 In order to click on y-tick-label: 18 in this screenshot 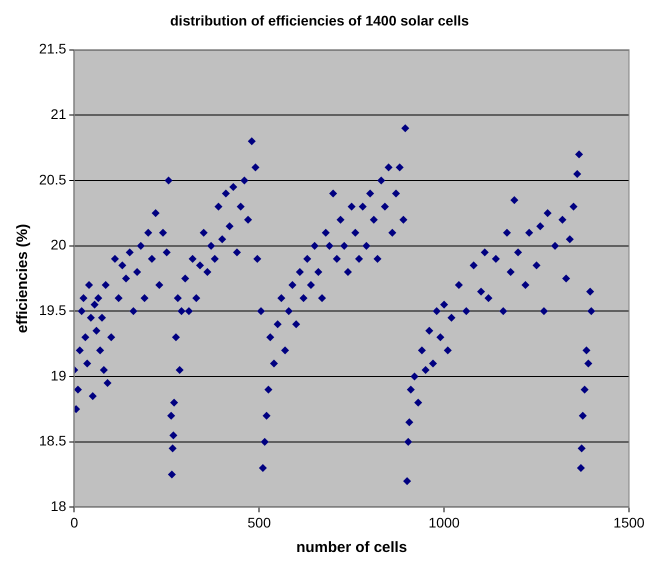, I will do `click(58, 506)`.